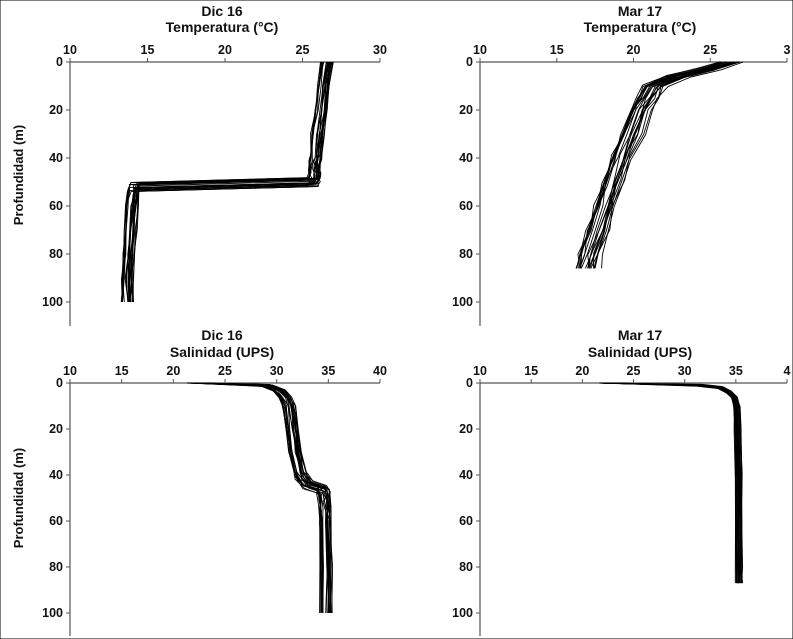 This screenshot has width=793, height=639. What do you see at coordinates (787, 50) in the screenshot?
I see `x-tick-label: 3` at bounding box center [787, 50].